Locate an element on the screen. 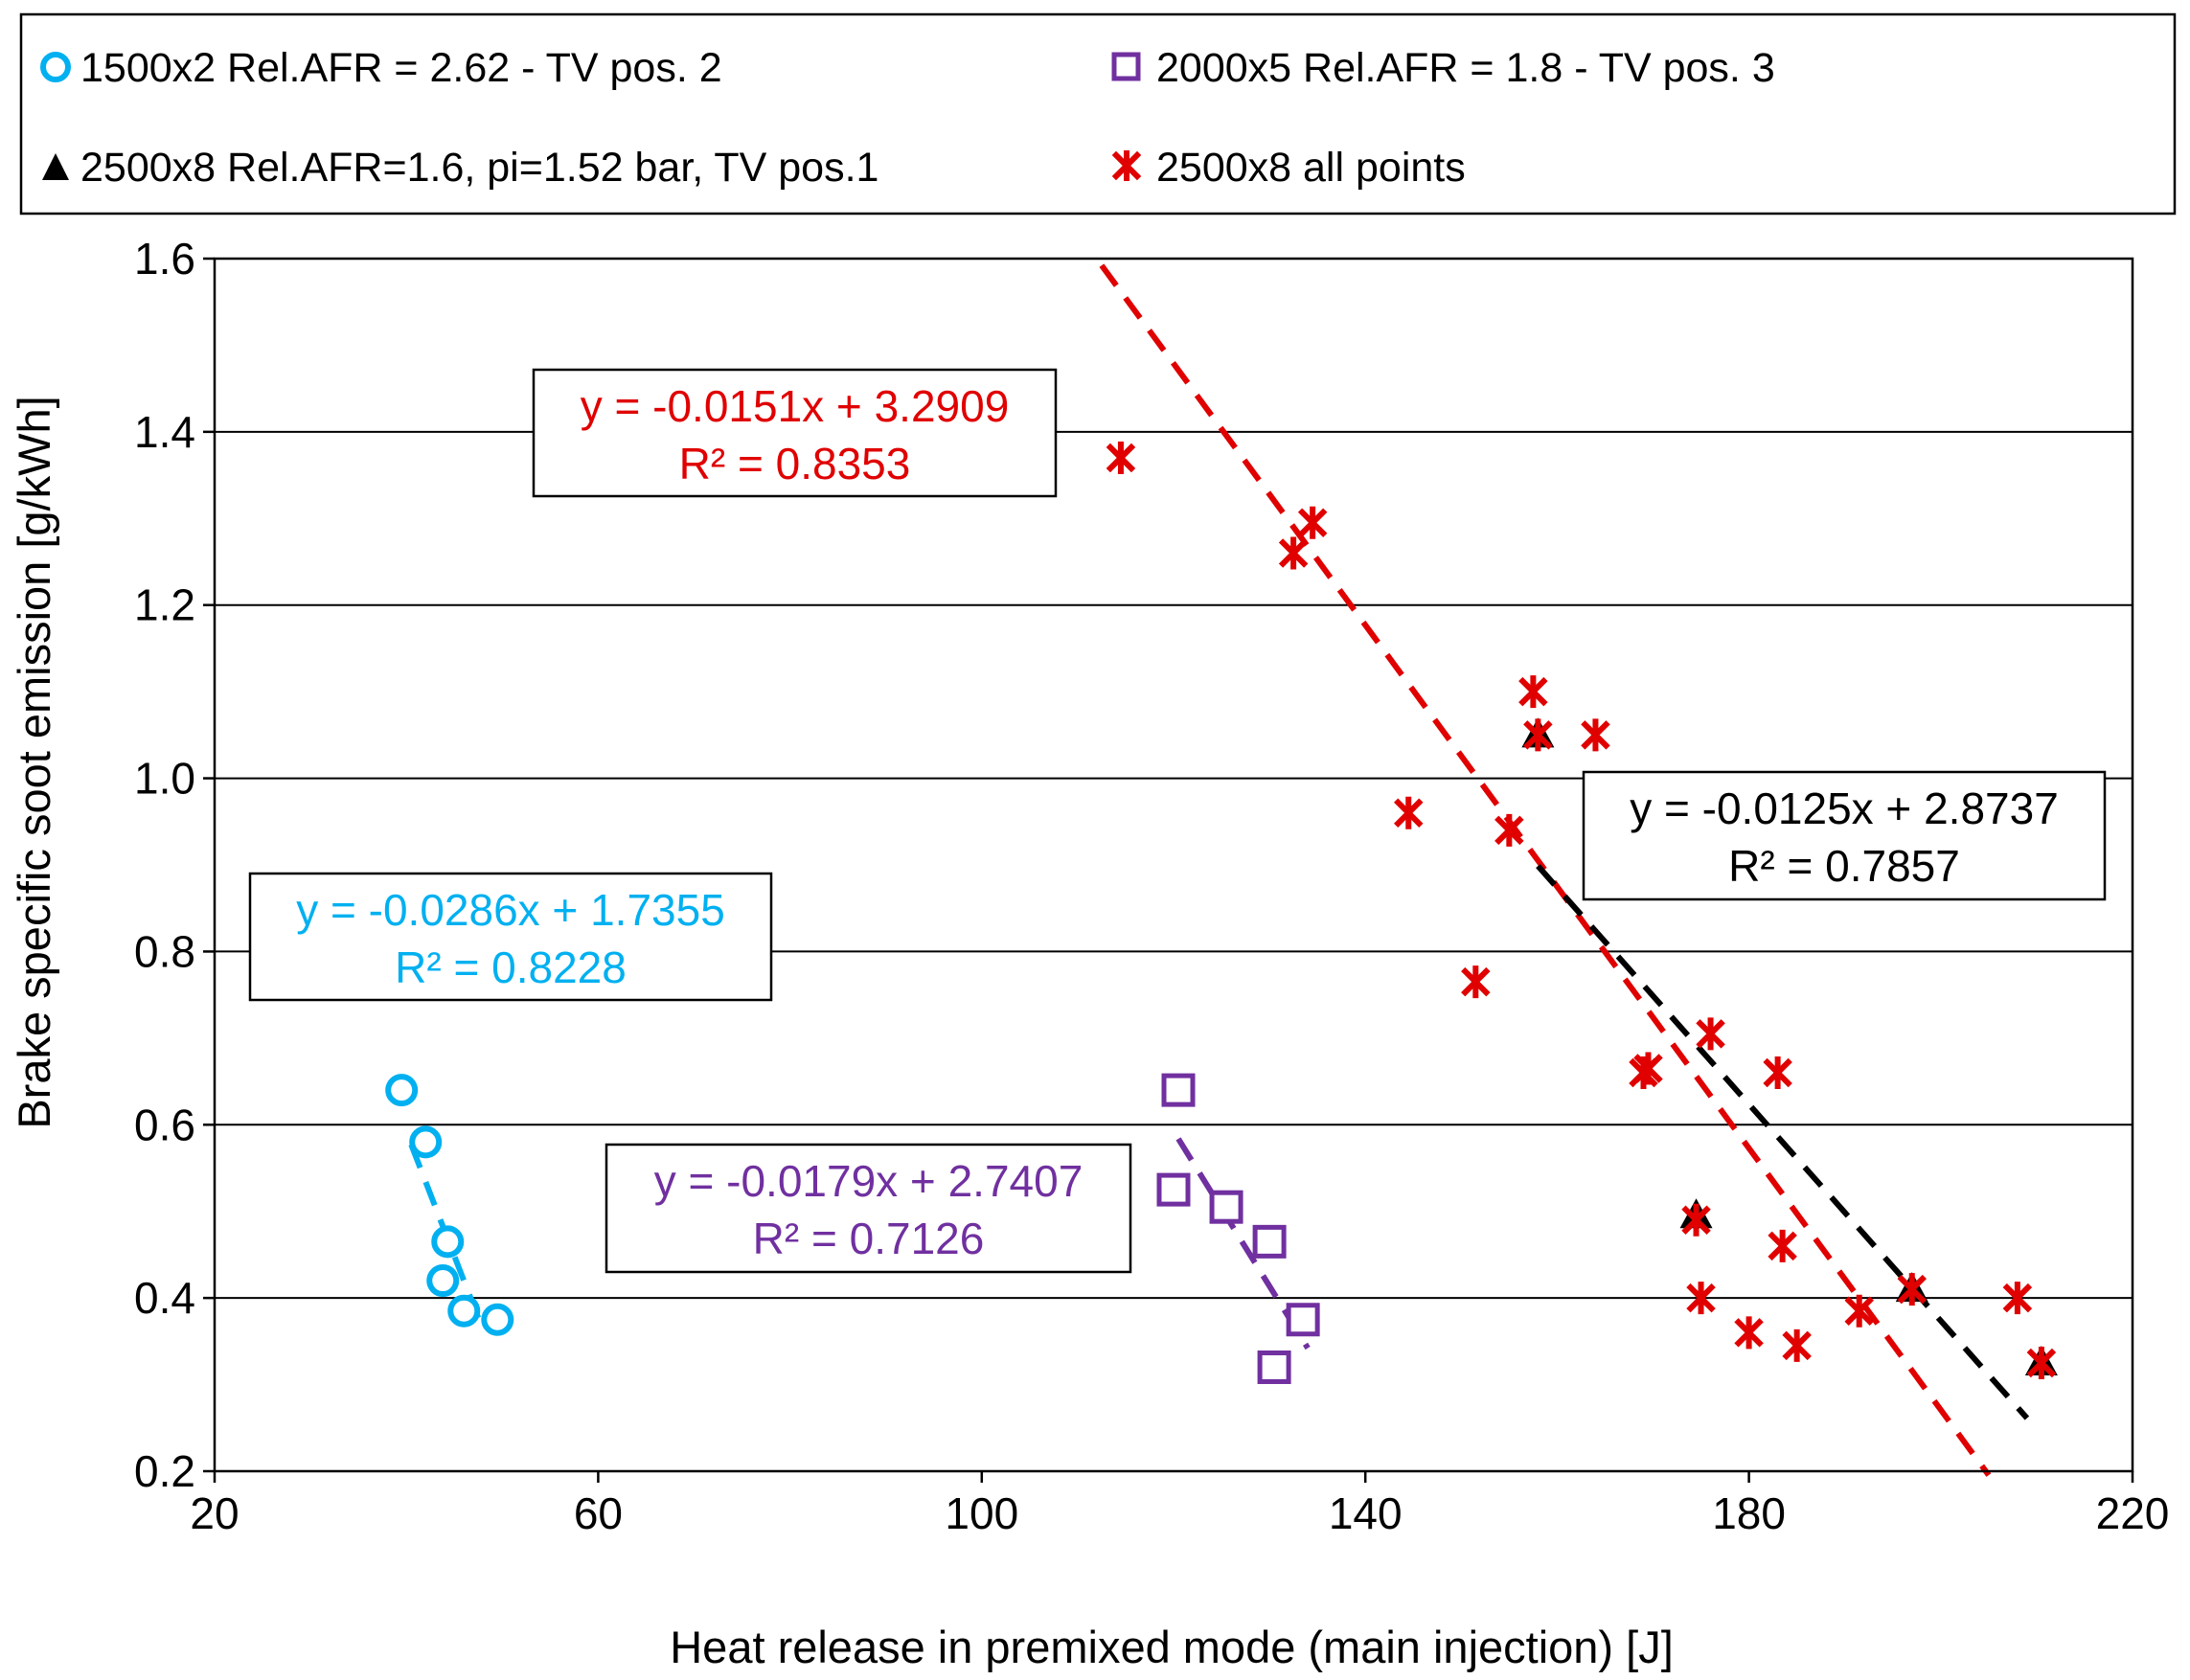  equation-box-triangle: y = -0.0125x + 2.8737 R² = 0.7857 is located at coordinates (1844, 835).